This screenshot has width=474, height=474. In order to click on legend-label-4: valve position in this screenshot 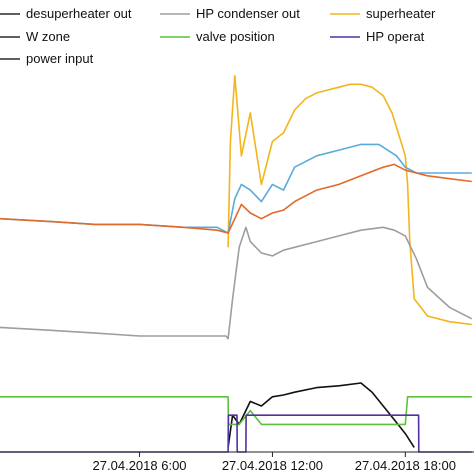, I will do `click(235, 36)`.